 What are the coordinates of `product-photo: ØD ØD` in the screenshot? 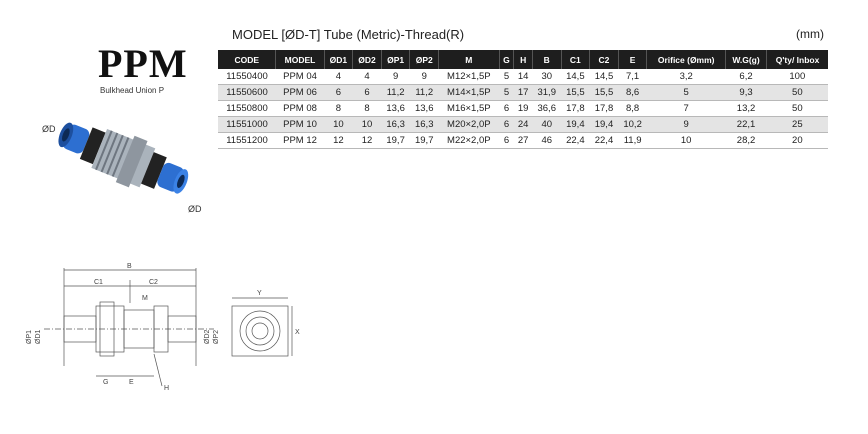 It's located at (122, 168).